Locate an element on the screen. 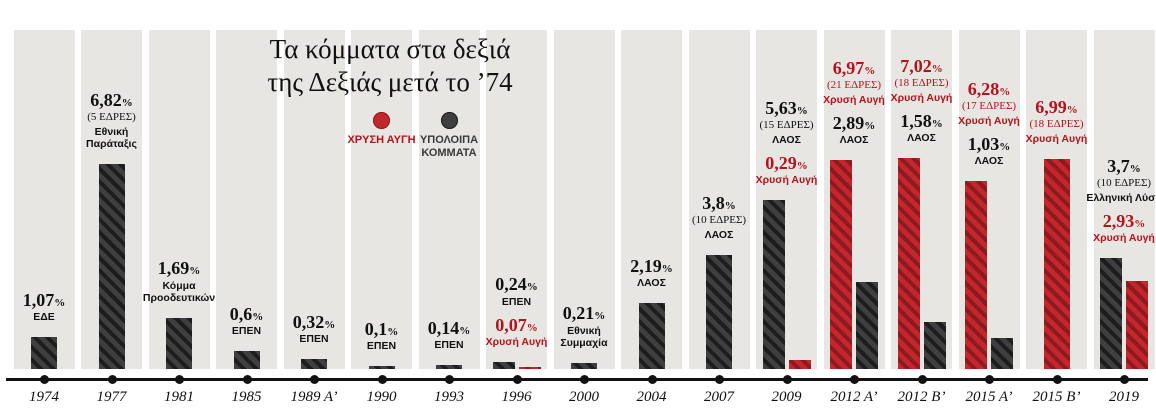 Image resolution: width=1156 pixels, height=412 pixels. year-label: 1990 is located at coordinates (381, 397).